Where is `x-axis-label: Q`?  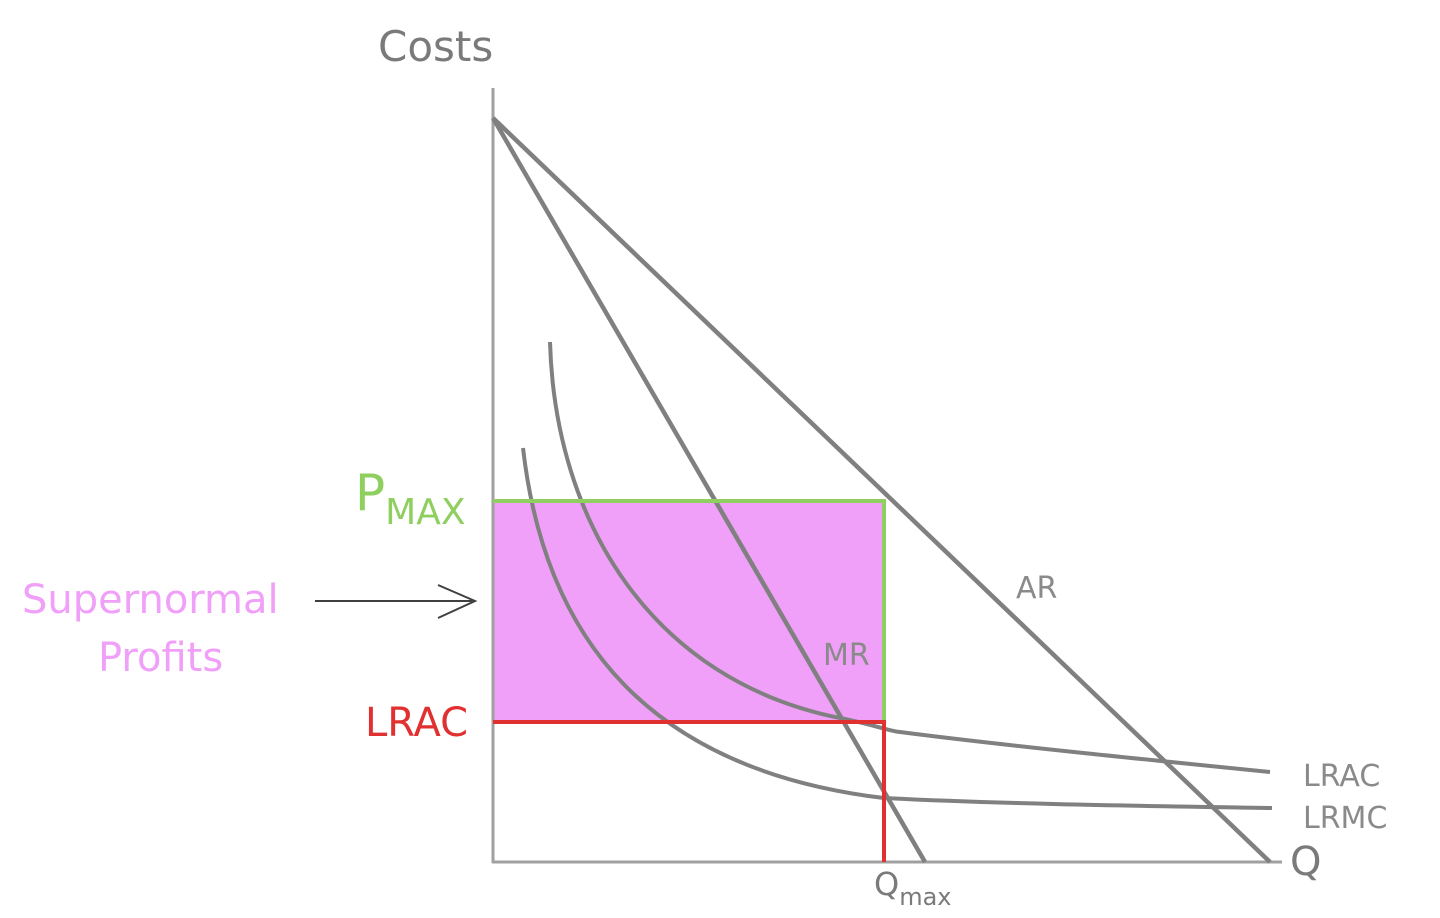 x-axis-label: Q is located at coordinates (1306, 862).